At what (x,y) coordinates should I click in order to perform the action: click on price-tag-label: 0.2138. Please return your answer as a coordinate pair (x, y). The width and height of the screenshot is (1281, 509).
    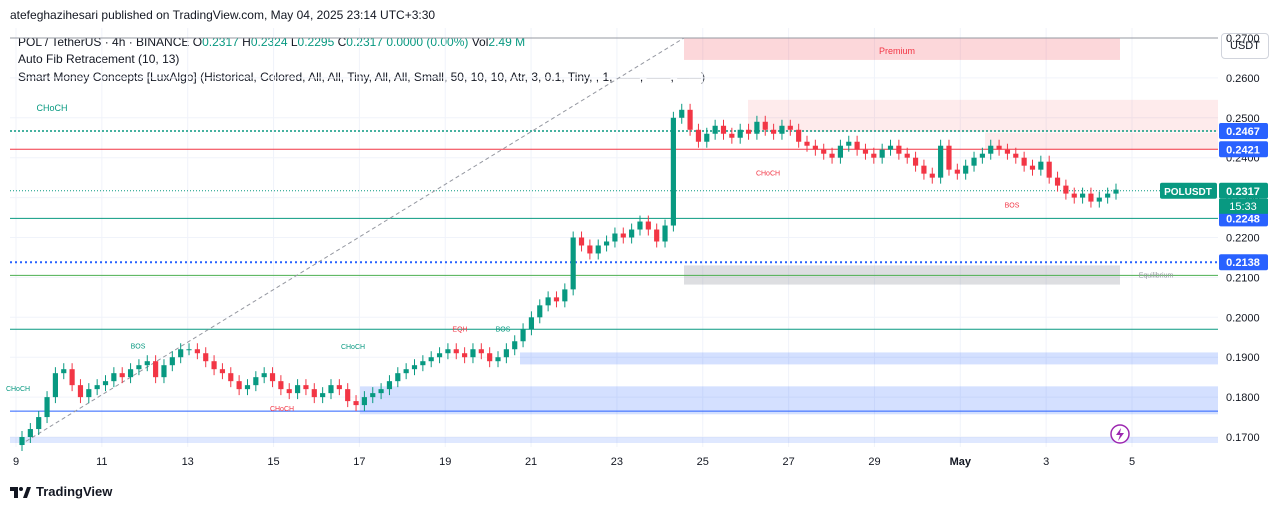
    Looking at the image, I should click on (1243, 263).